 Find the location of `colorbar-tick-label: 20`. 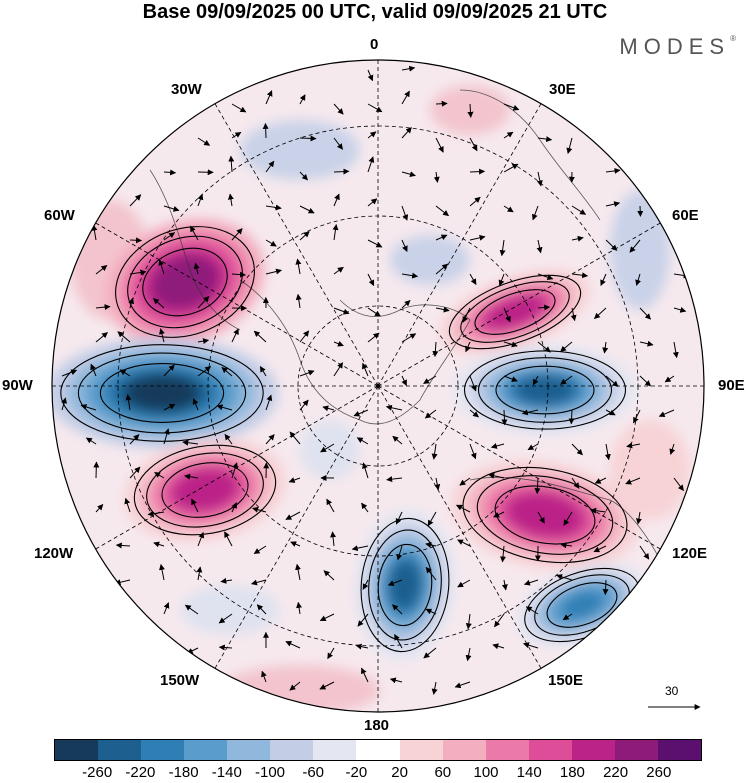

colorbar-tick-label: 20 is located at coordinates (399, 772).